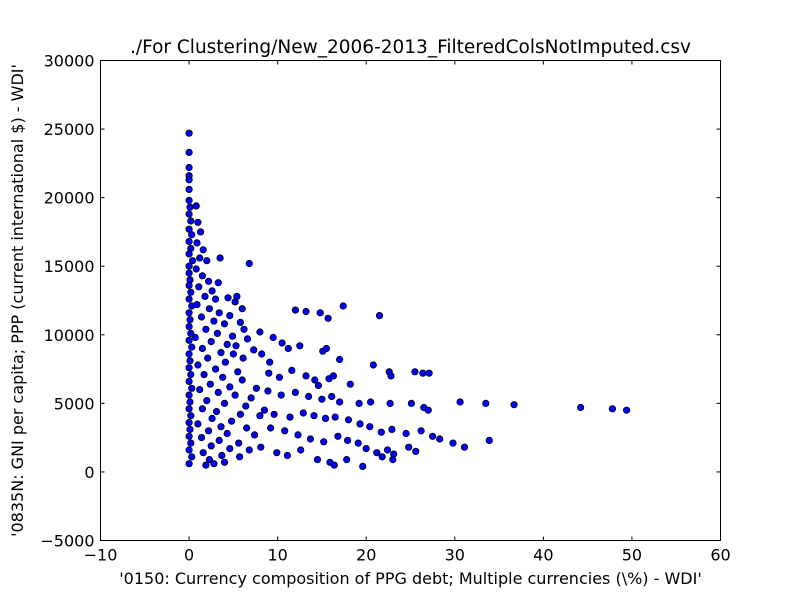 This screenshot has width=800, height=600. What do you see at coordinates (720, 555) in the screenshot?
I see `x-tick-label: 60` at bounding box center [720, 555].